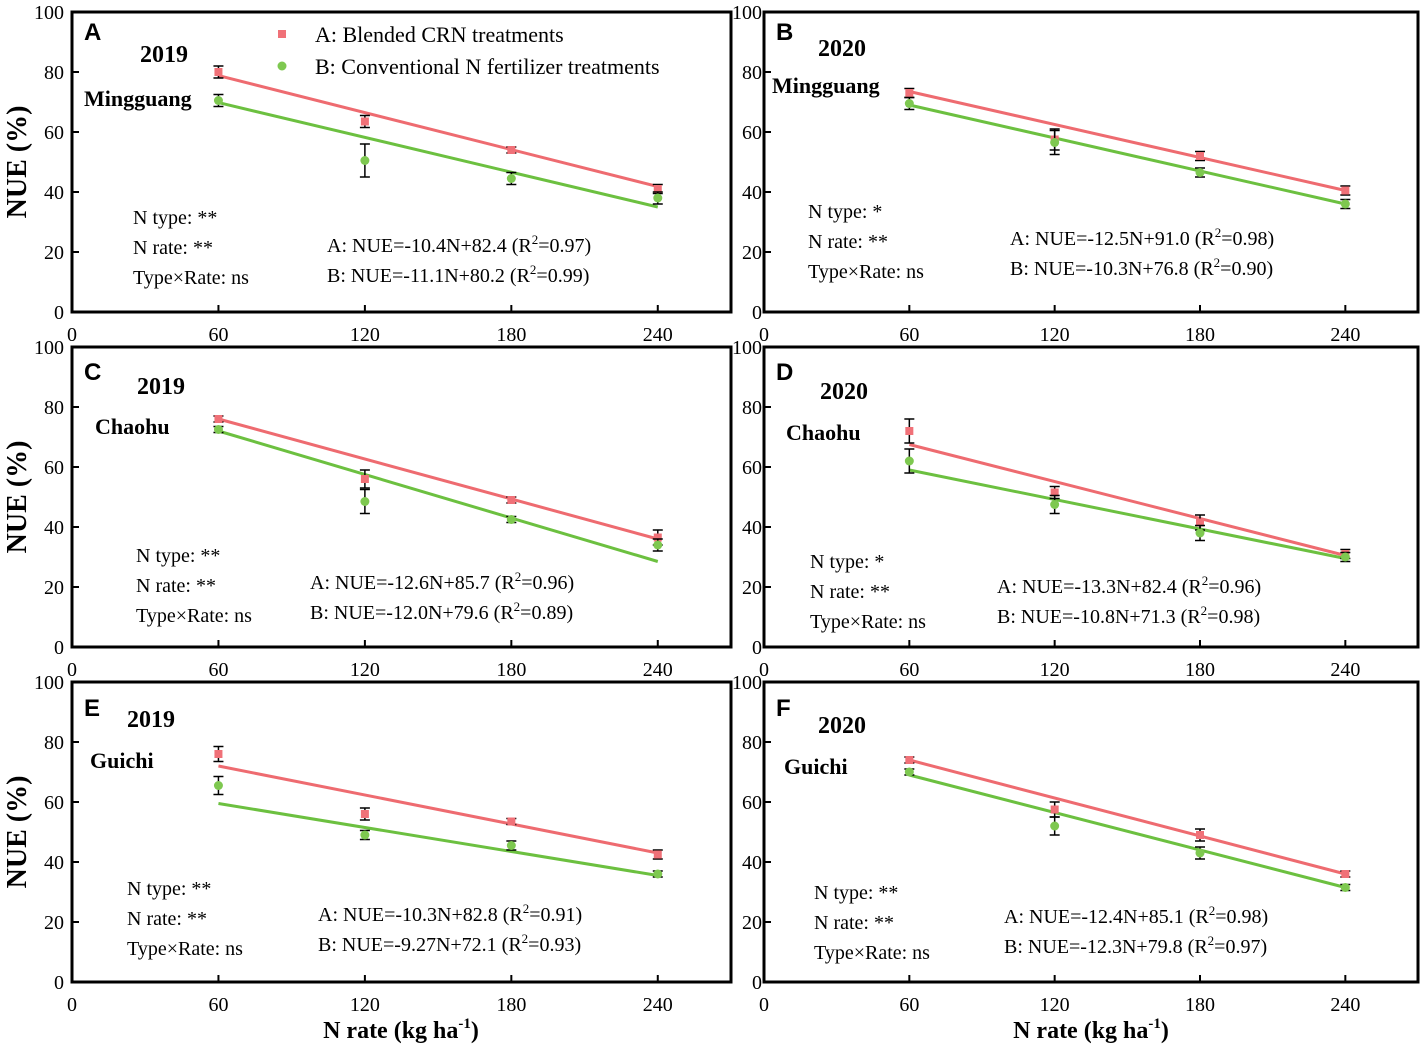  I want to click on panel-site: Mingguang, so click(138, 98).